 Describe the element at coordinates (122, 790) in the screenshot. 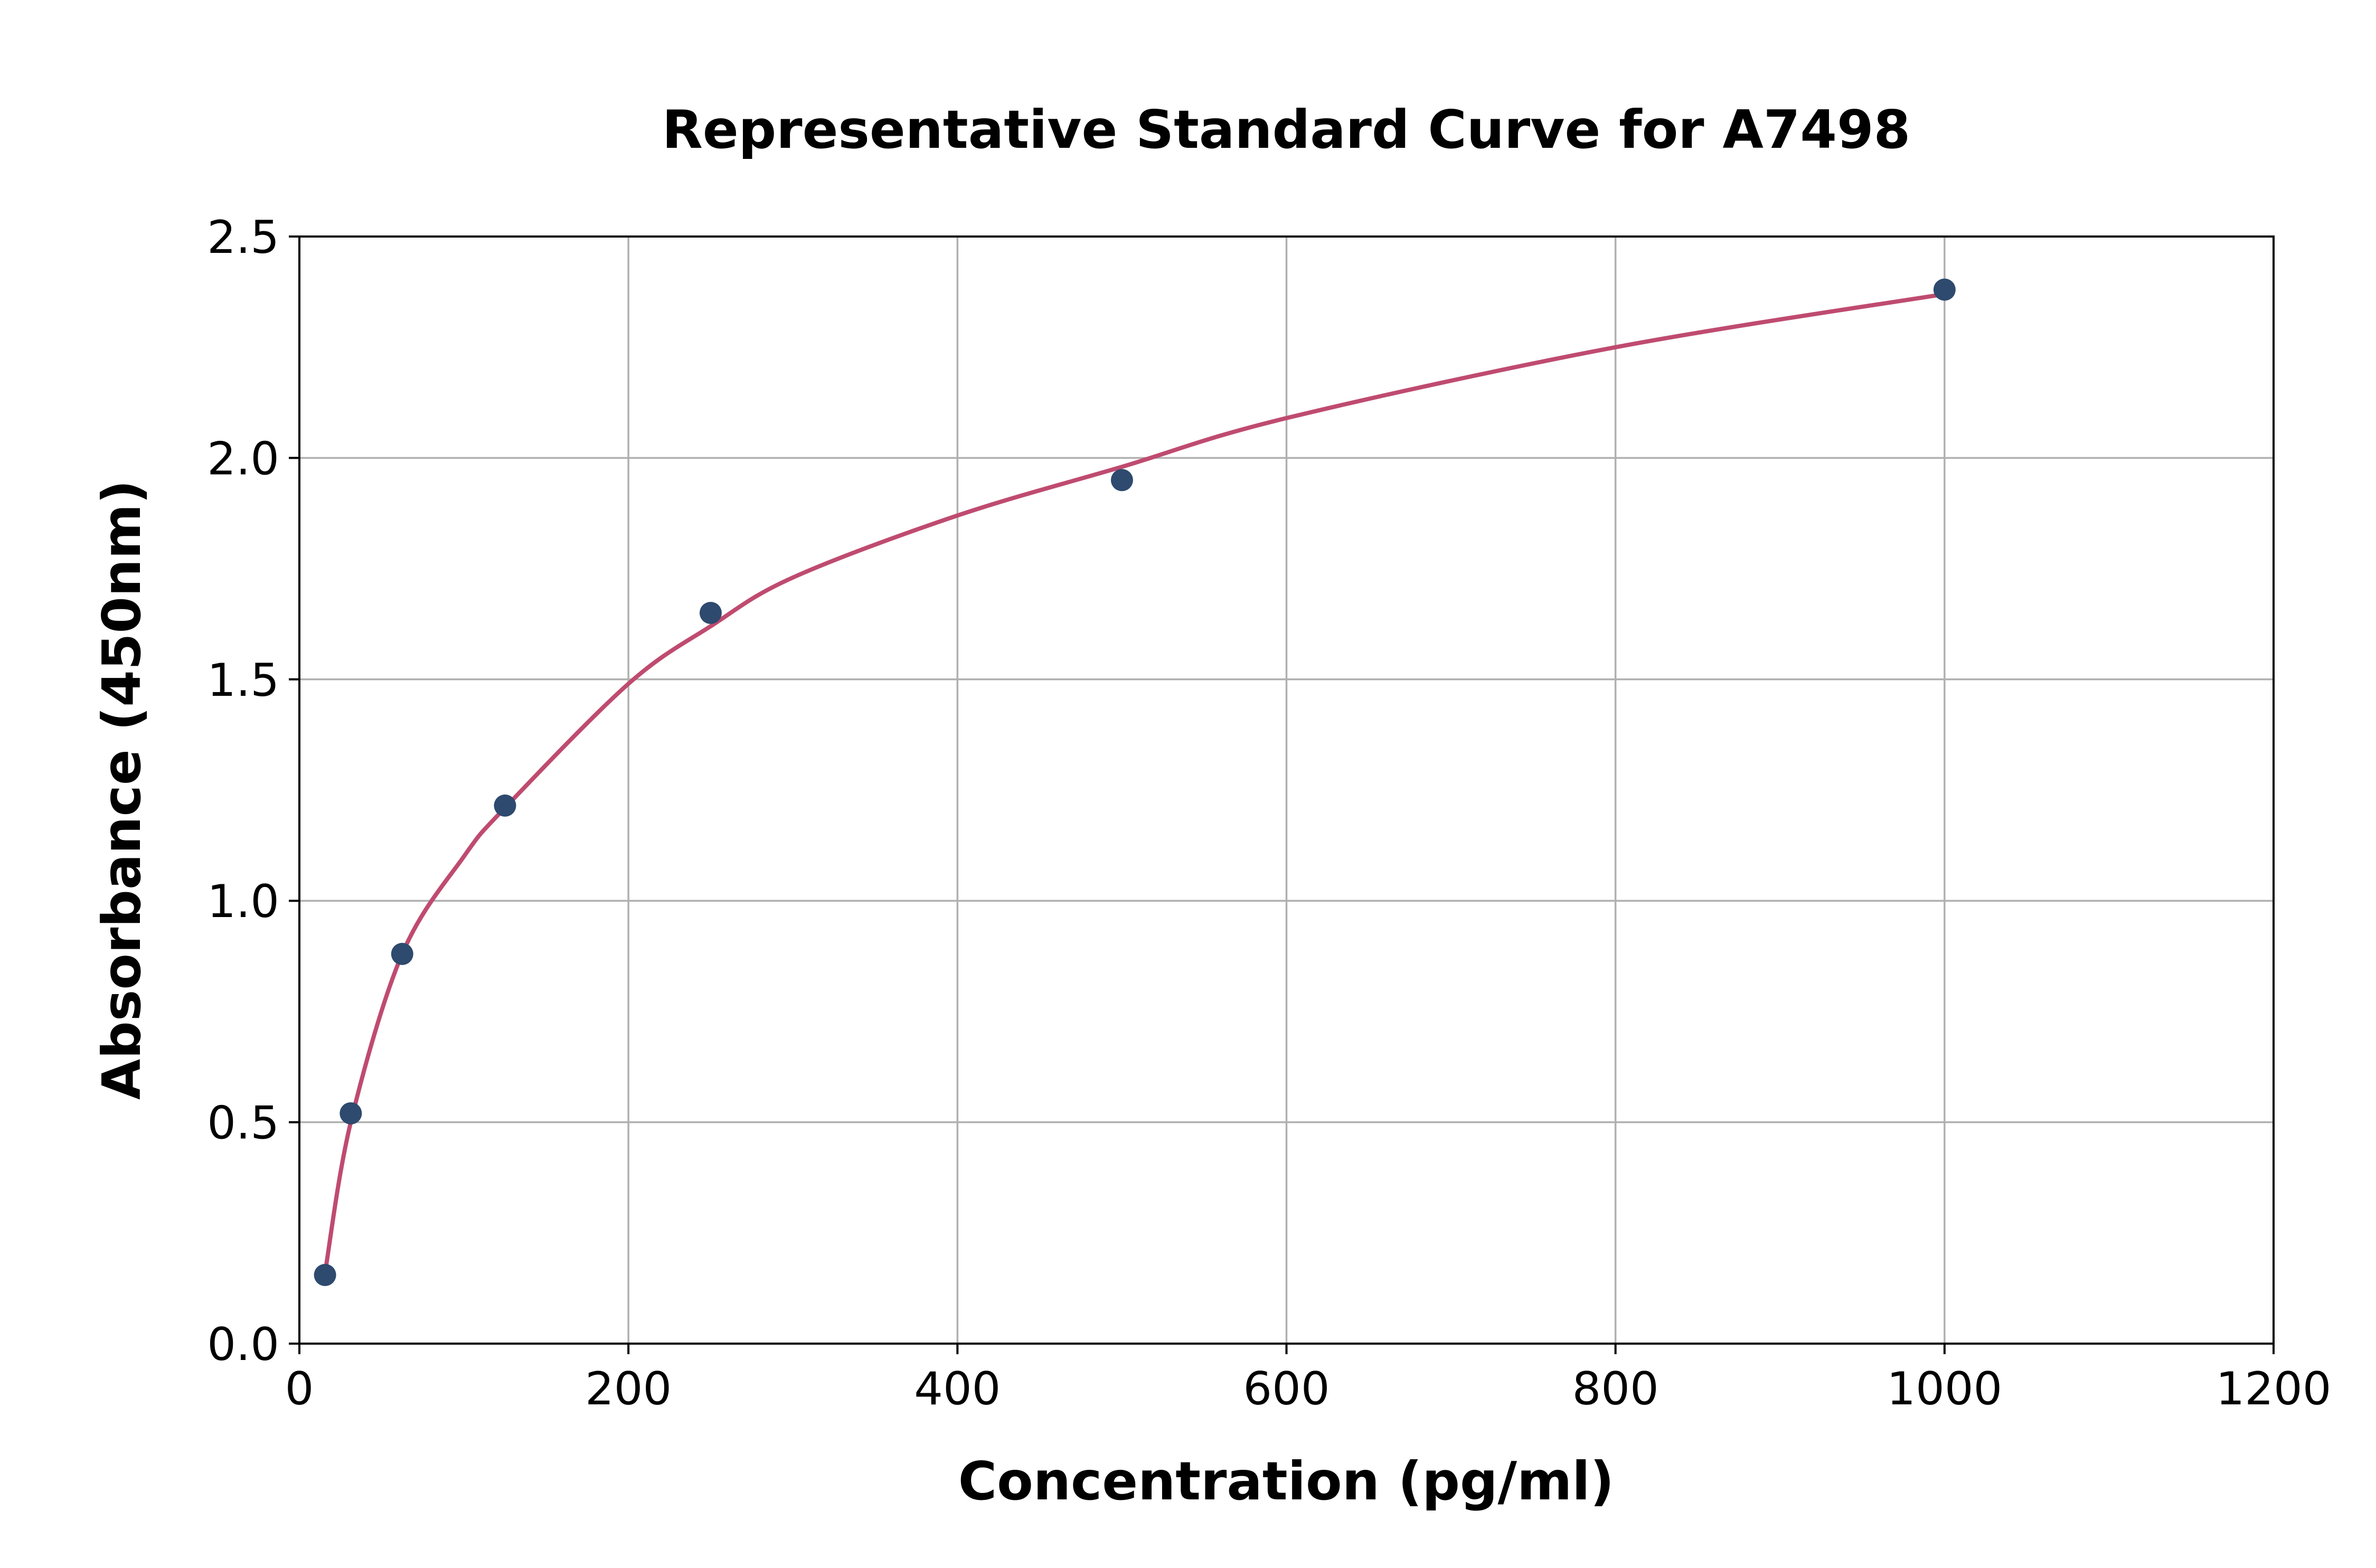

I see `y-axis-label: Absorbance (450nm)` at that location.